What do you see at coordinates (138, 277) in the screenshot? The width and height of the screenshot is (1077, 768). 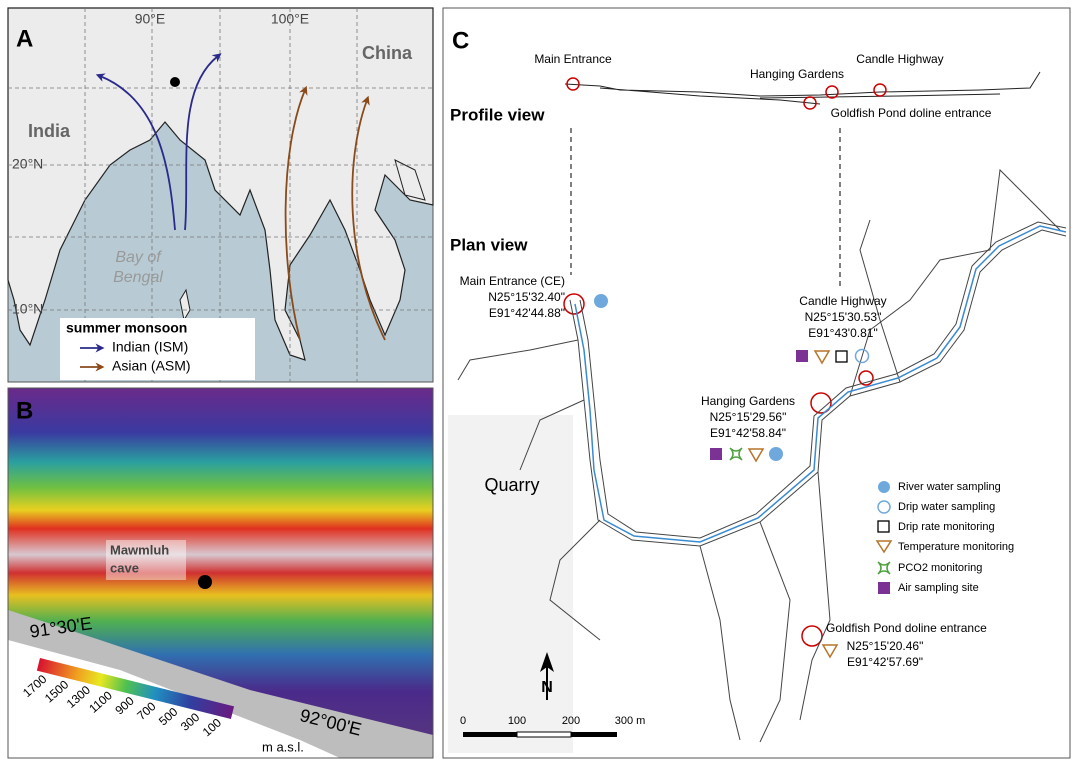 I see `place-label: Bengal` at bounding box center [138, 277].